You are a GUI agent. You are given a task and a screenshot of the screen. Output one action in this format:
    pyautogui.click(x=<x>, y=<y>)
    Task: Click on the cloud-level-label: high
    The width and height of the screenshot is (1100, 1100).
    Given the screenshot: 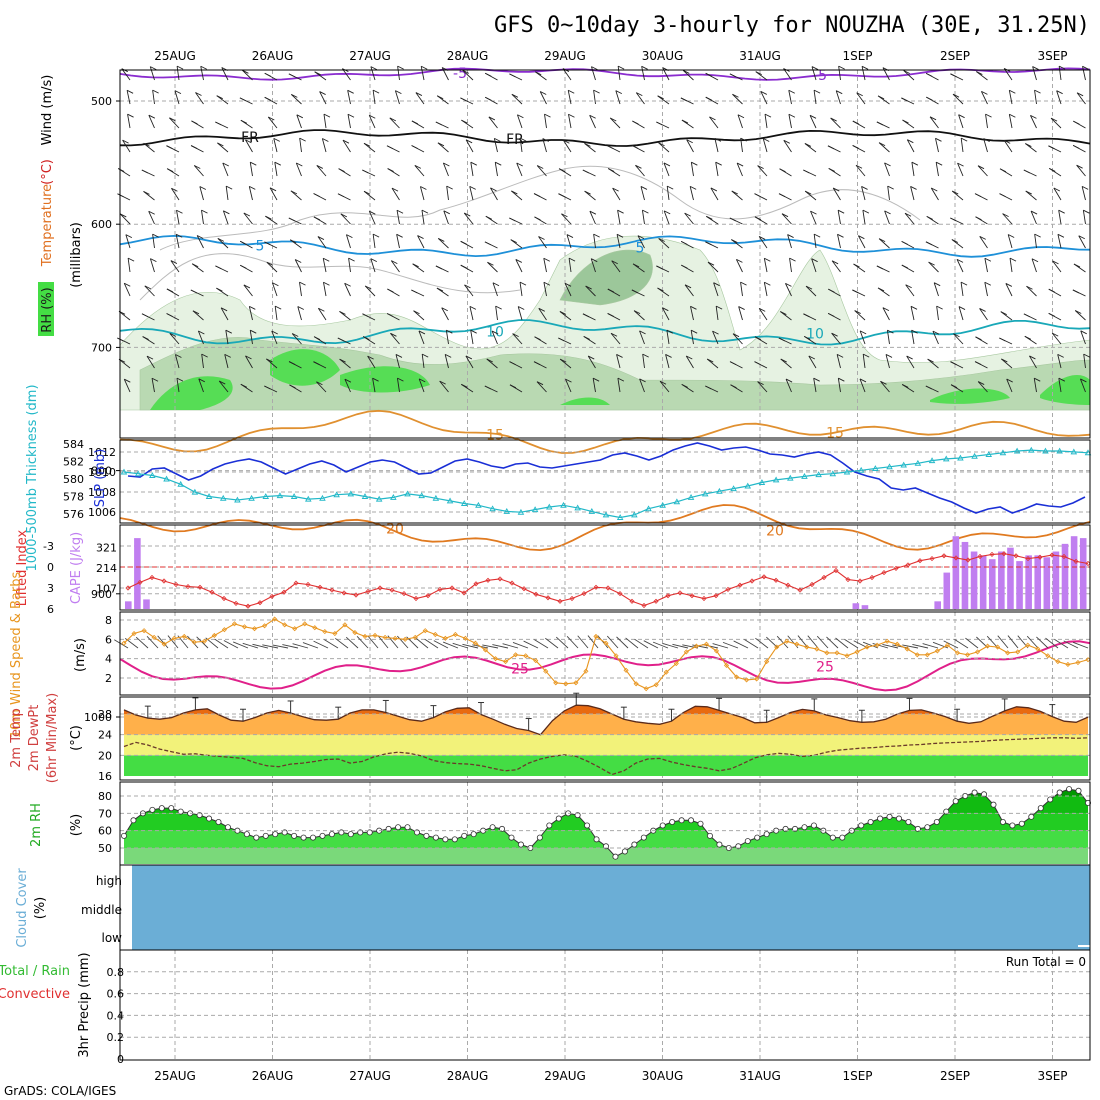 What is the action you would take?
    pyautogui.click(x=109, y=881)
    